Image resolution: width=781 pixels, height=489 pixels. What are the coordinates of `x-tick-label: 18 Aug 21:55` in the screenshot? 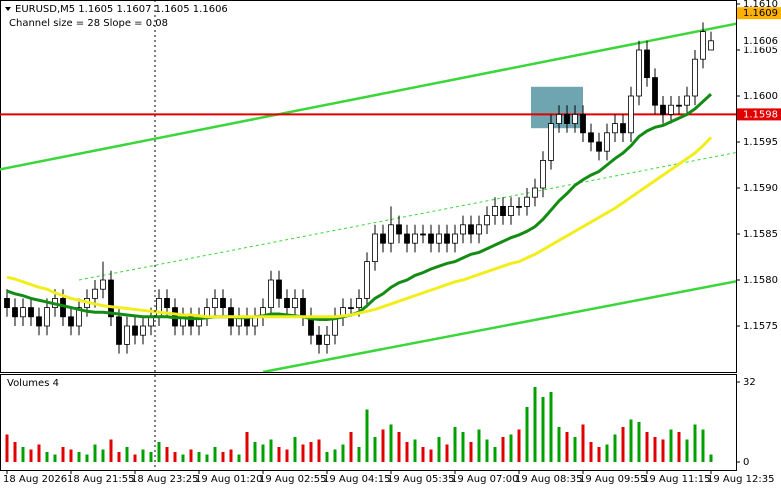 It's located at (100, 479).